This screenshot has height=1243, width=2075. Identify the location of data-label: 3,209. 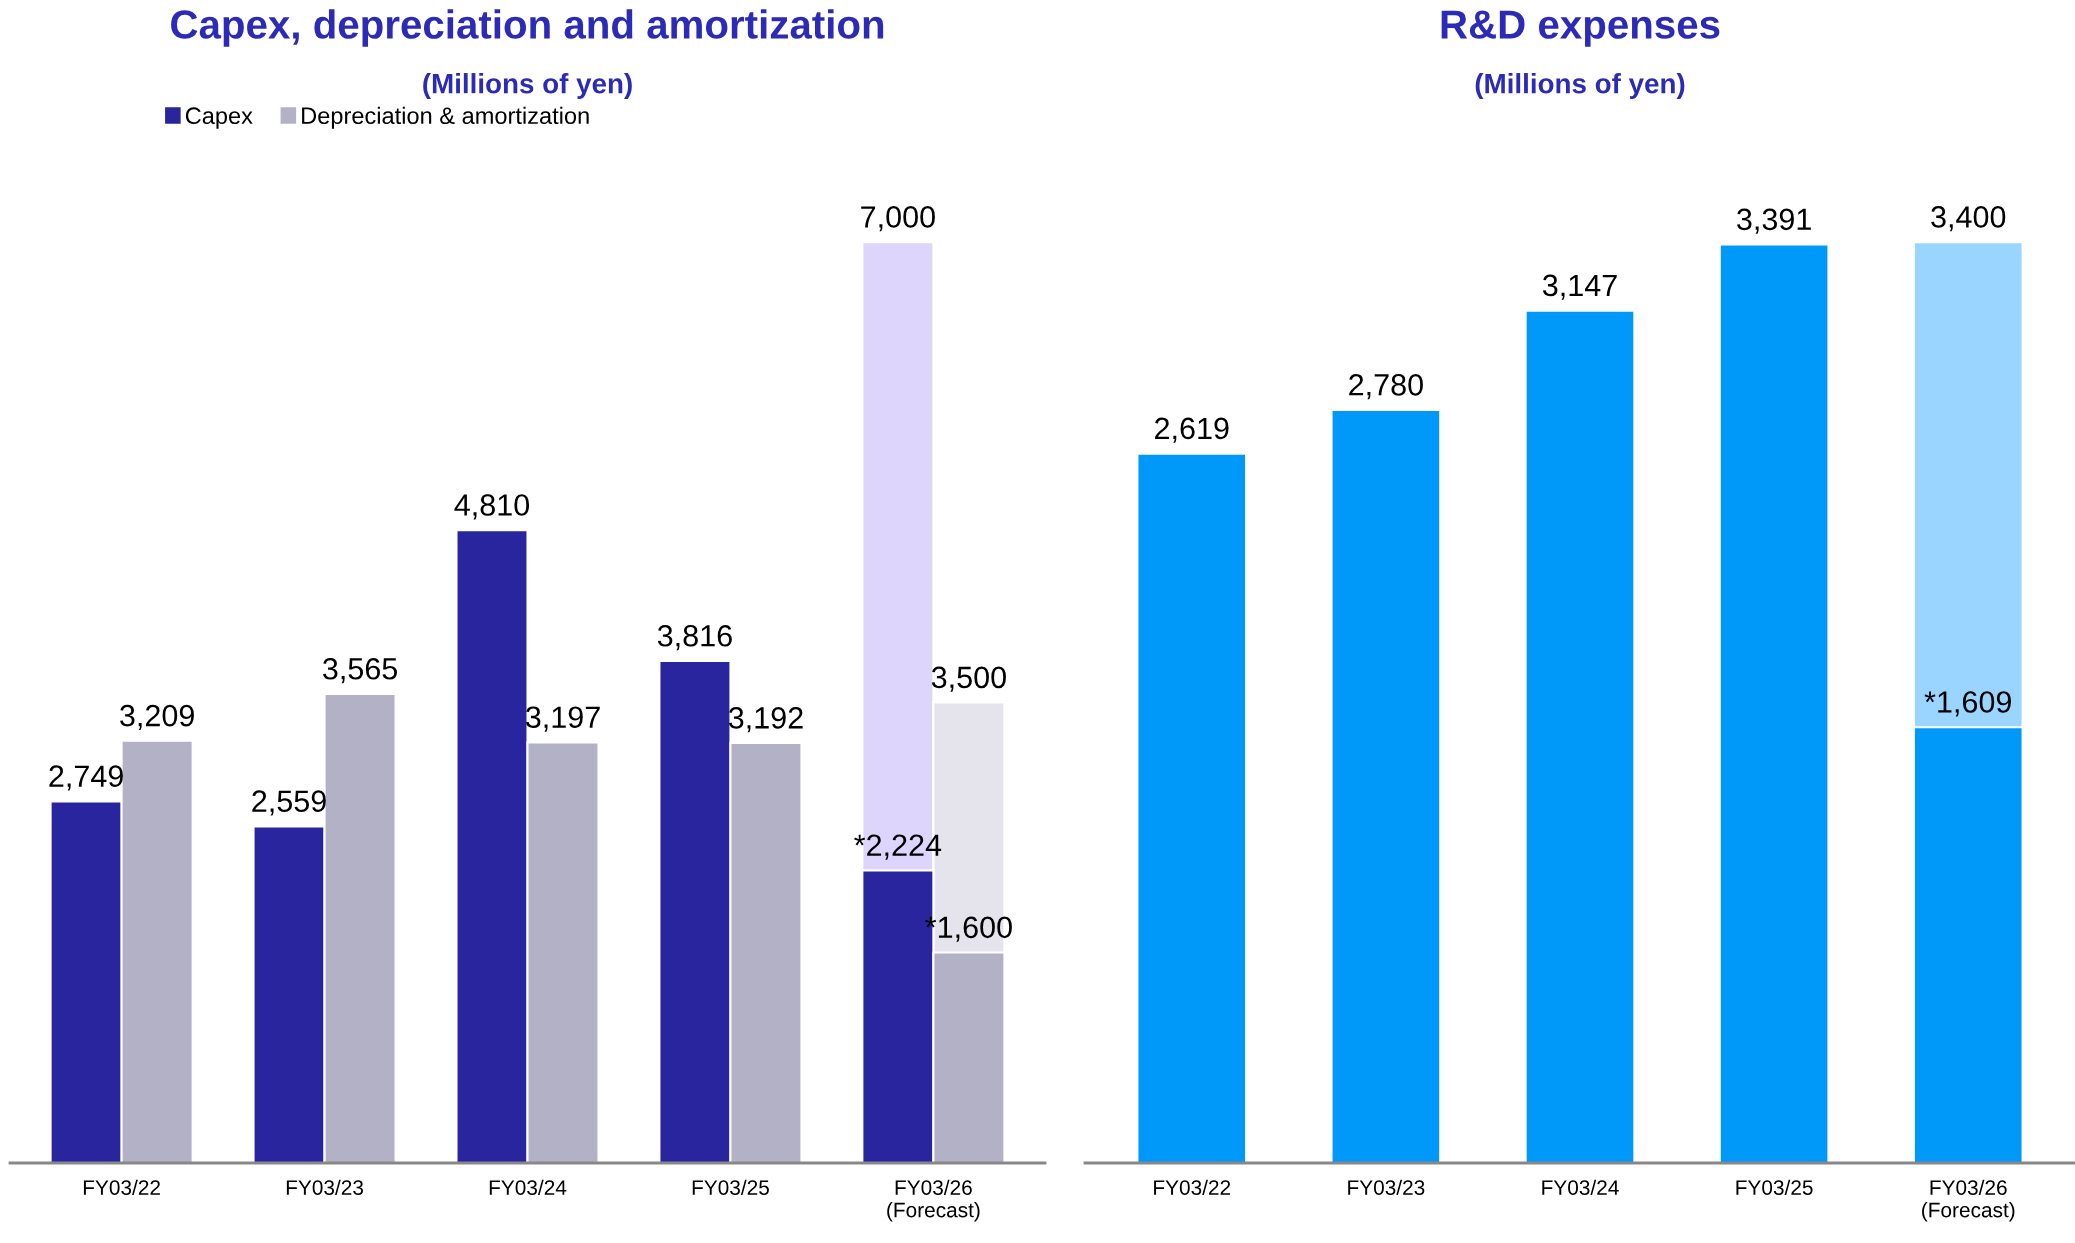
(157, 717).